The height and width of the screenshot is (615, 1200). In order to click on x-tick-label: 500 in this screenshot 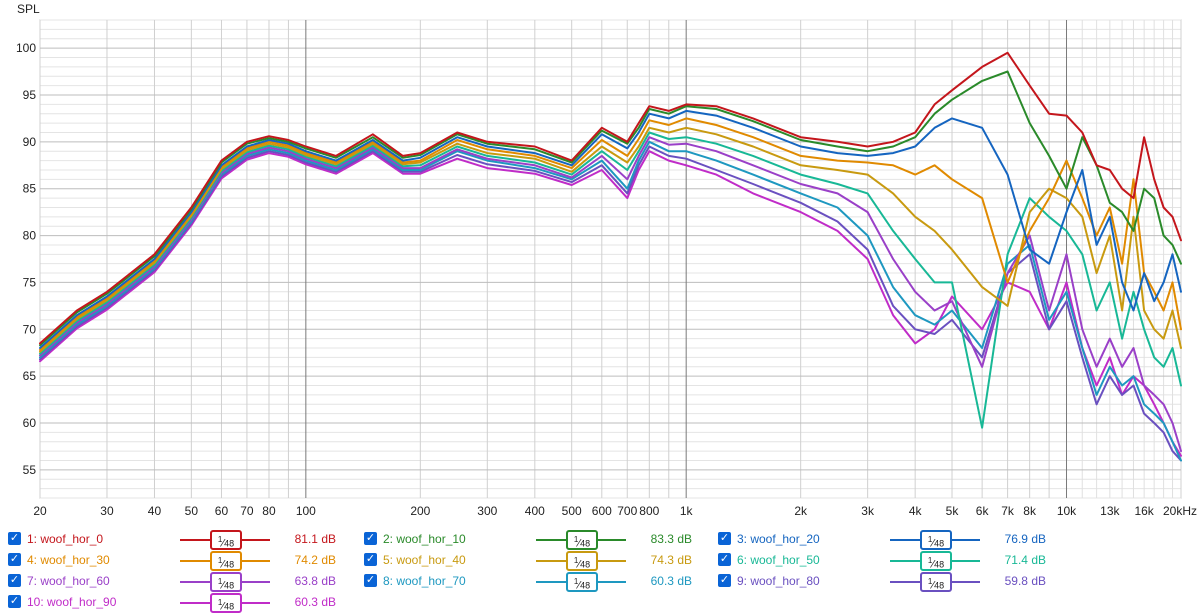, I will do `click(572, 511)`.